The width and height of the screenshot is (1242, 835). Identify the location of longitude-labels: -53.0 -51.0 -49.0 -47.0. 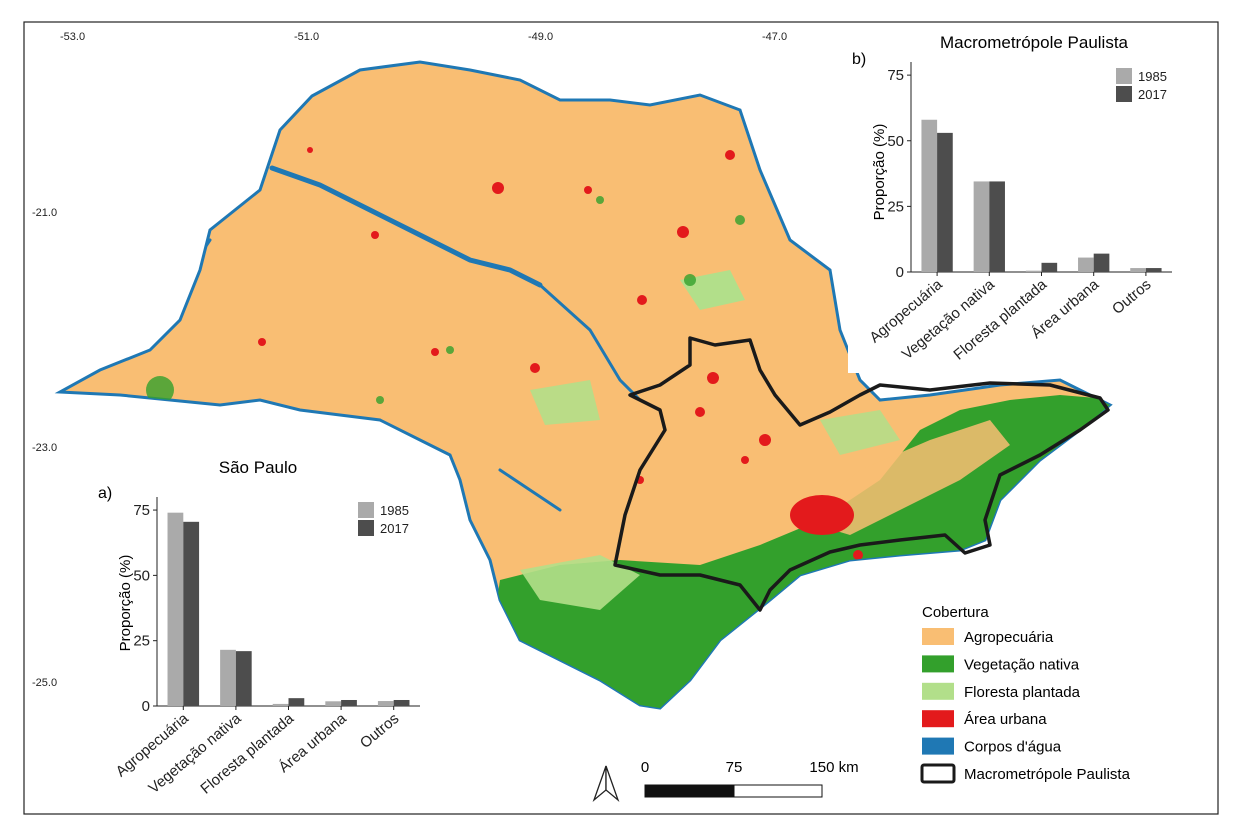
(423, 37).